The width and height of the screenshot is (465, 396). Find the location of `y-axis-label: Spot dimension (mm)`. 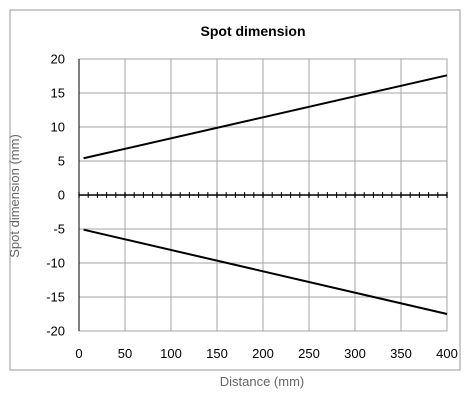

y-axis-label: Spot dimension (mm) is located at coordinates (14, 196).